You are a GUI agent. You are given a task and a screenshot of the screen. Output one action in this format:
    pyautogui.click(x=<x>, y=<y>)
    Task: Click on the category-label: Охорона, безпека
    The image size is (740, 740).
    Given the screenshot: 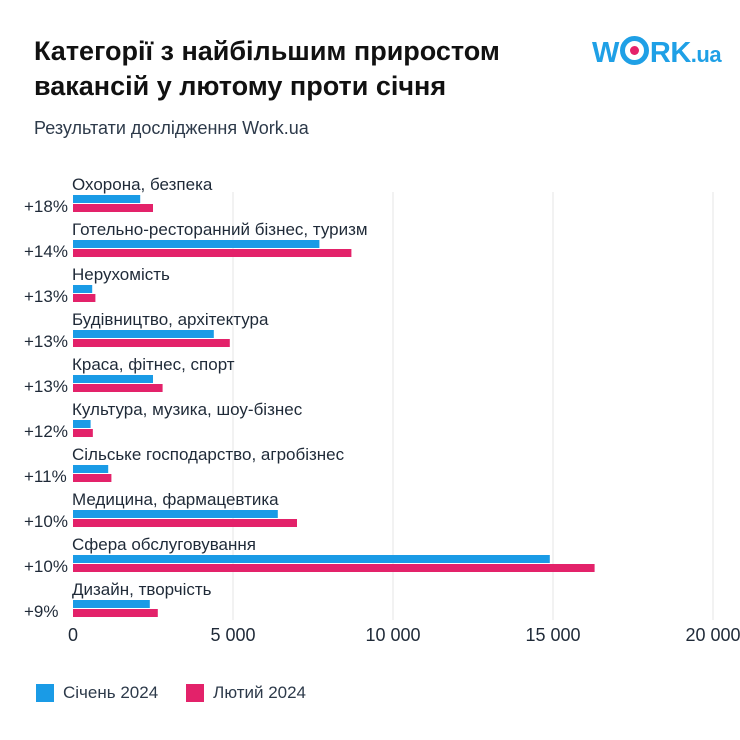 What is the action you would take?
    pyautogui.click(x=142, y=184)
    